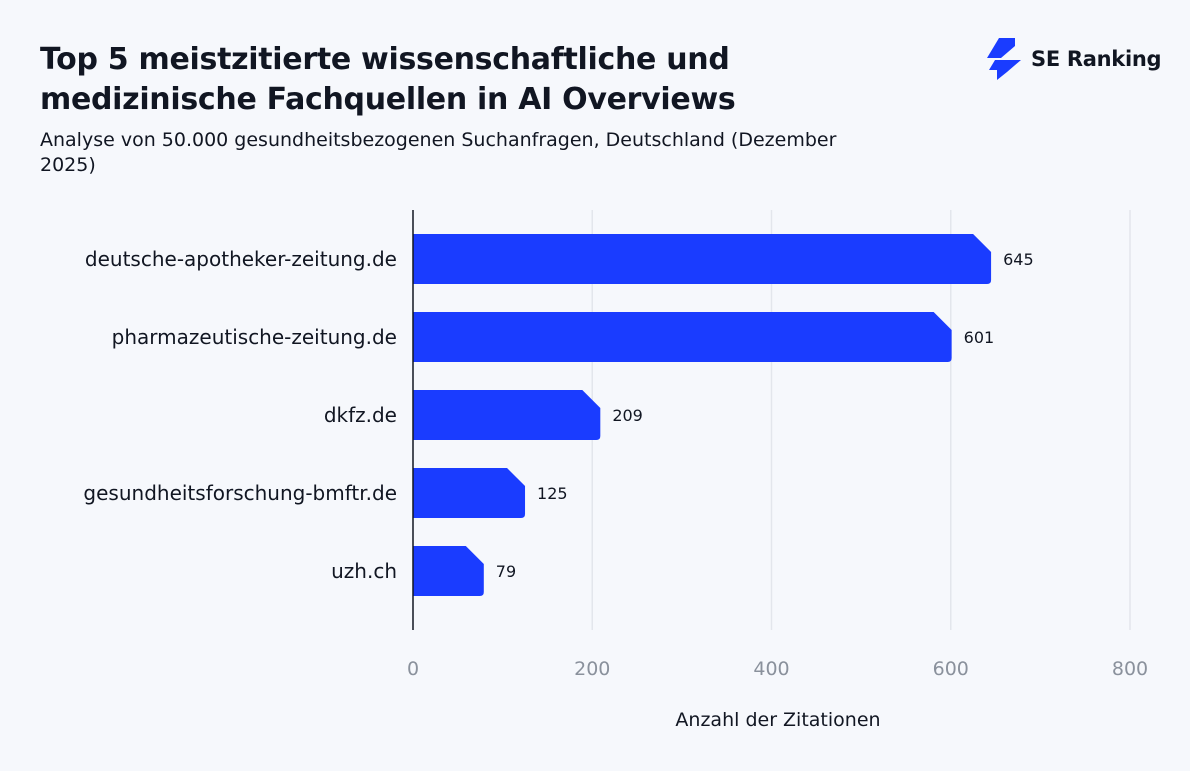 The height and width of the screenshot is (771, 1190). What do you see at coordinates (951, 669) in the screenshot?
I see `x-tick-label: 600` at bounding box center [951, 669].